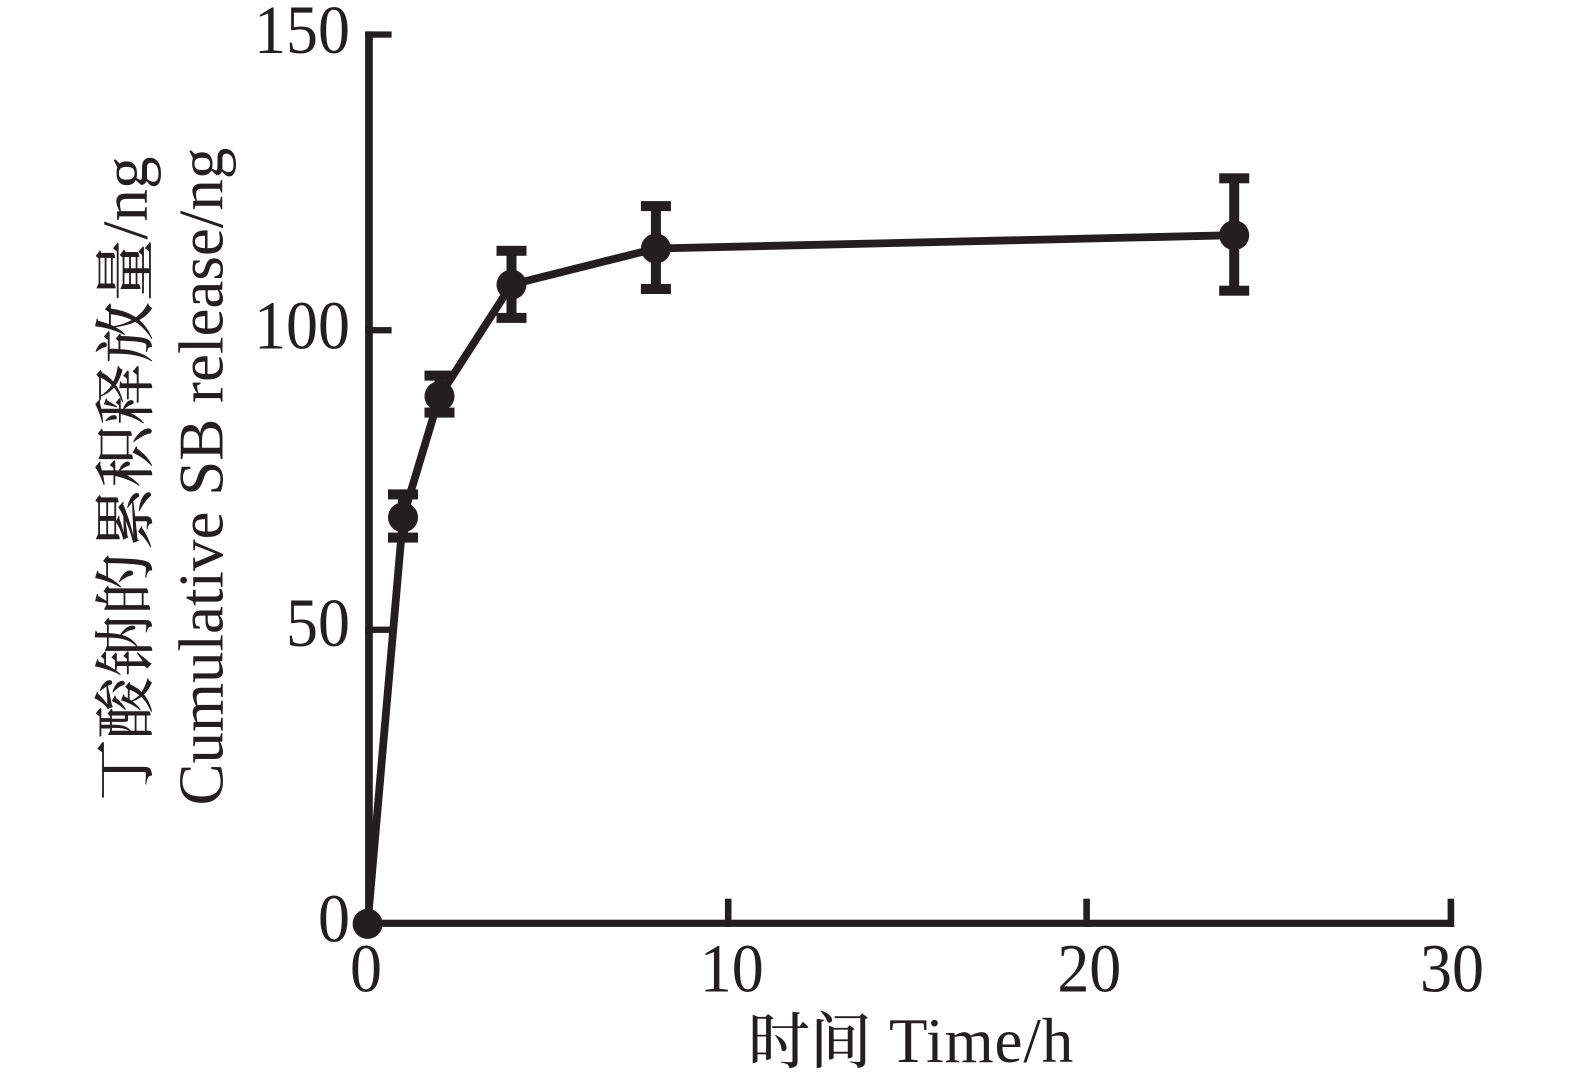  What do you see at coordinates (981, 1041) in the screenshot?
I see `svg-text: Time/h` at bounding box center [981, 1041].